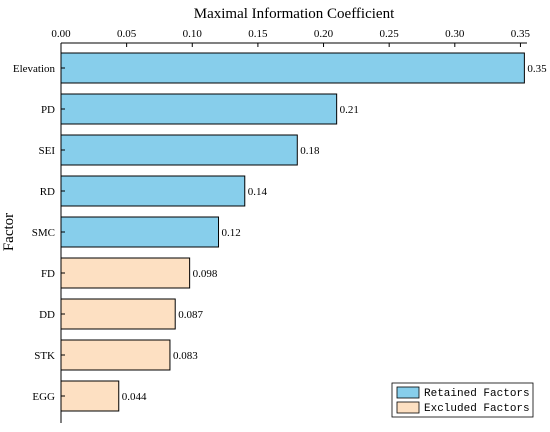 This screenshot has height=432, width=550. Describe the element at coordinates (537, 69) in the screenshot. I see `data-label: 0.35` at that location.